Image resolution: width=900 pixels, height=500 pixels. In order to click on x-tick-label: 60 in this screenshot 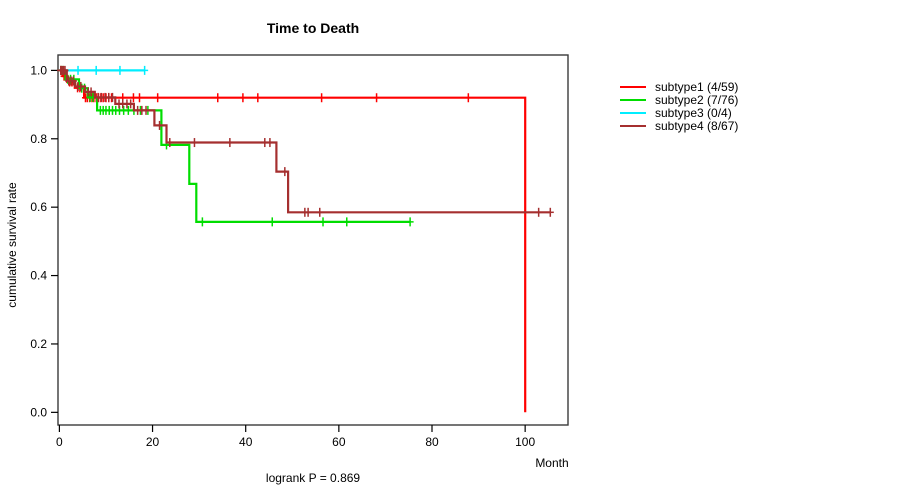, I will do `click(339, 442)`.